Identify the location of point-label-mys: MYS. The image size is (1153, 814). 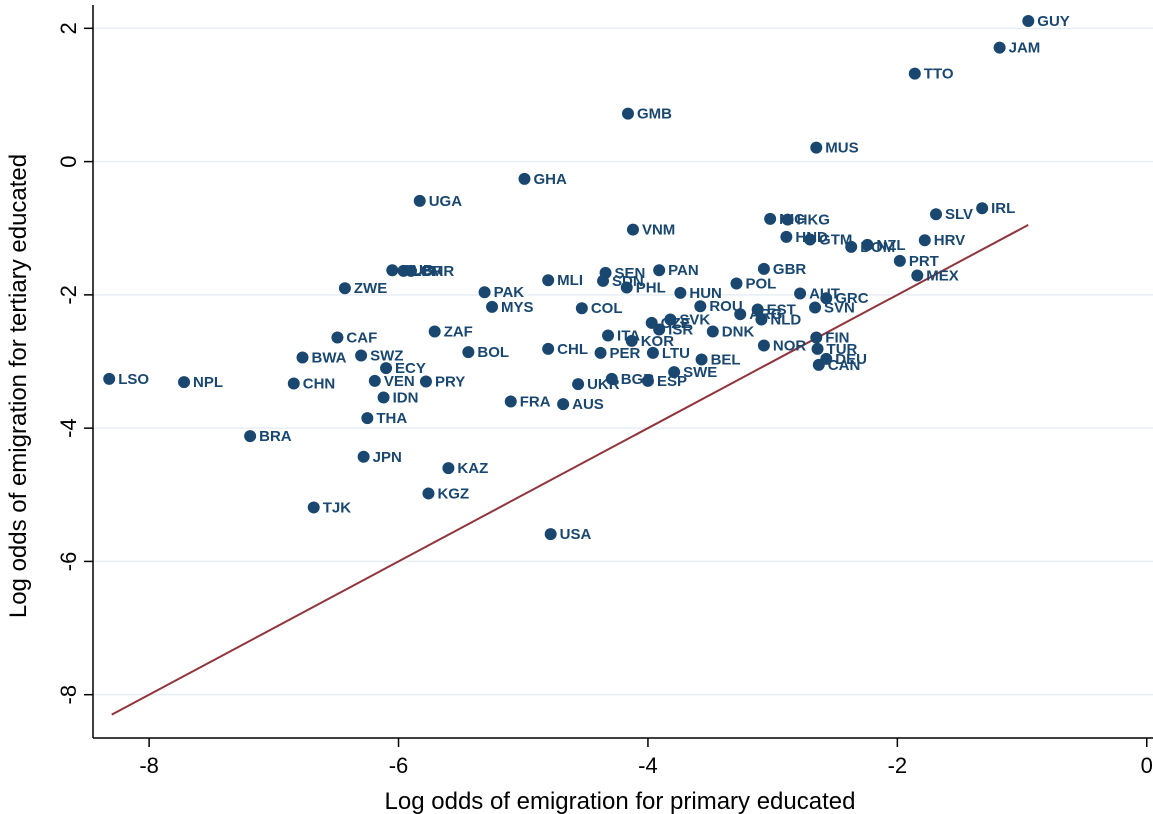
(517, 307).